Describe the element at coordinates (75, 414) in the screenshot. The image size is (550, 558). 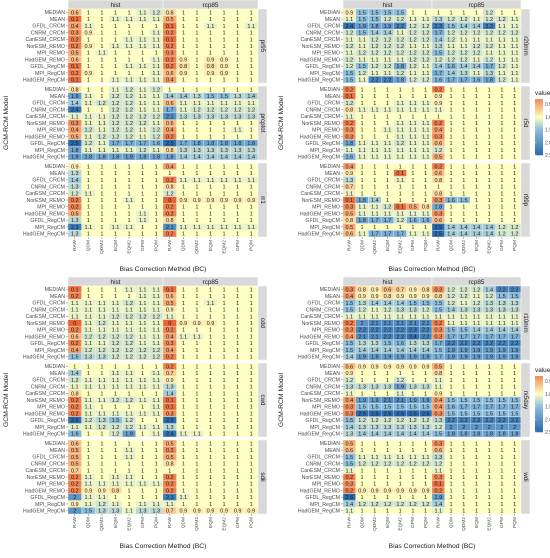
I see `fig3-cell-label-hist-cwd-7-0: 0.2` at that location.